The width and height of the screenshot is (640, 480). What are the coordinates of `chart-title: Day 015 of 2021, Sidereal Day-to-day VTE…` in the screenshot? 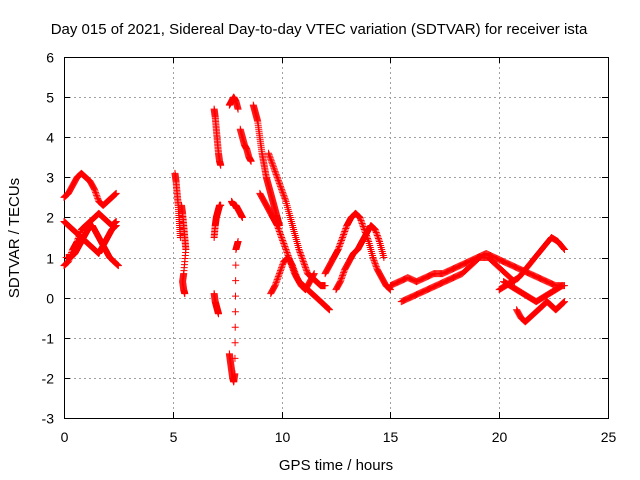 It's located at (319, 29).